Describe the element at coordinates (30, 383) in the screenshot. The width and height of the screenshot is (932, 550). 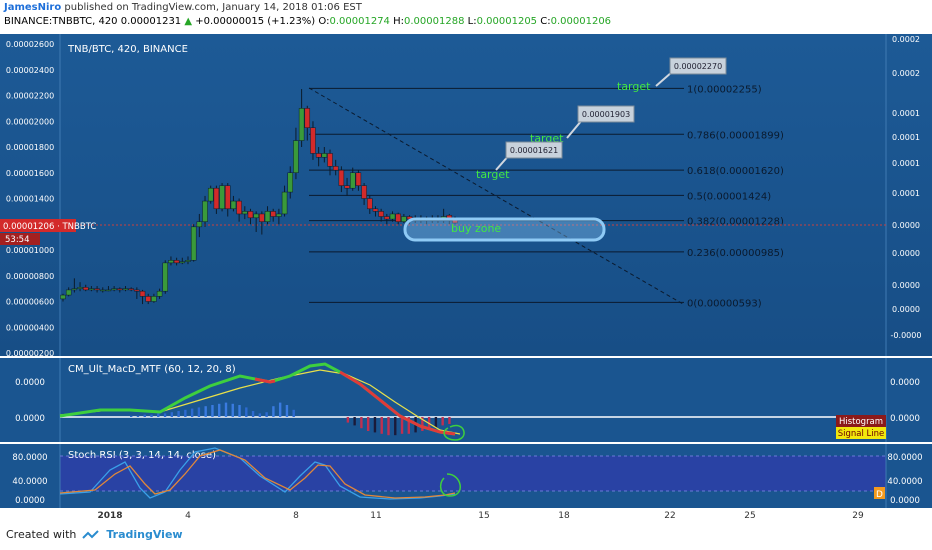
I see `macd-left-label-top: 0.0000` at that location.